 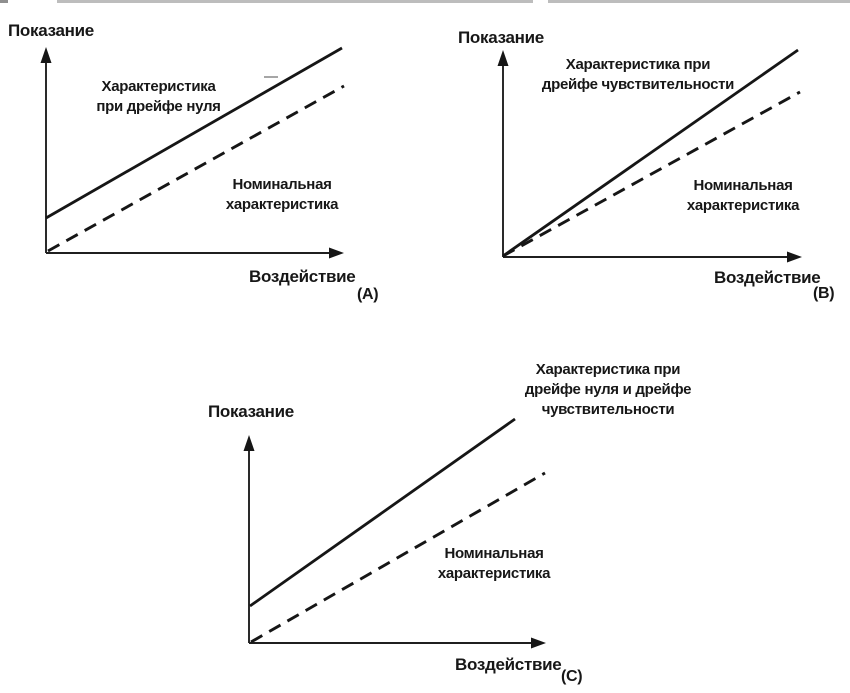 I want to click on panel-b-y-axis-label: Показание, so click(x=501, y=37).